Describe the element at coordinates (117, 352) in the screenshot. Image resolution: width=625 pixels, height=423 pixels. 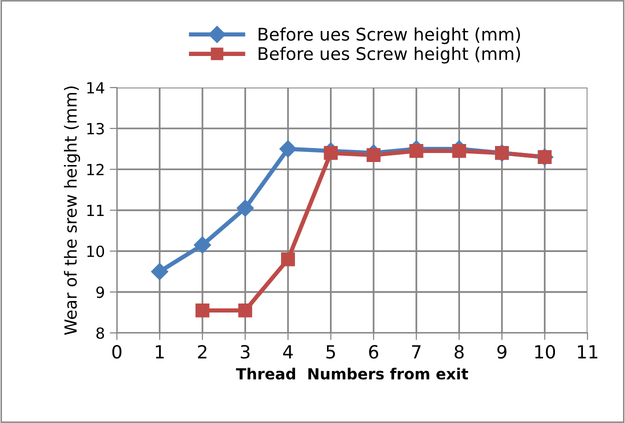
I see `x-tick-label: 0` at that location.